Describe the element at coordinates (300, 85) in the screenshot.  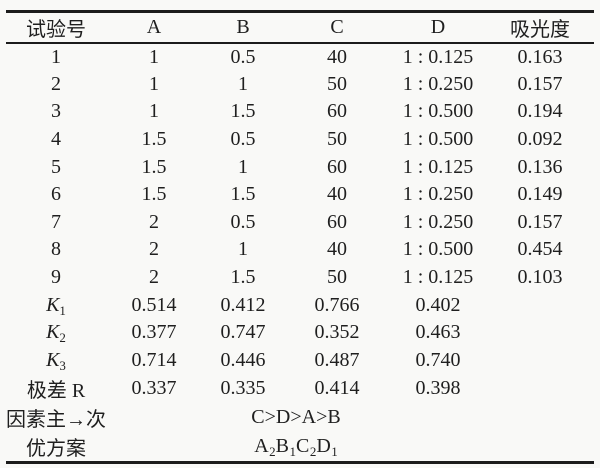
I see `table-row: 2 1 1 50 1 : 0.250 0.157` at that location.